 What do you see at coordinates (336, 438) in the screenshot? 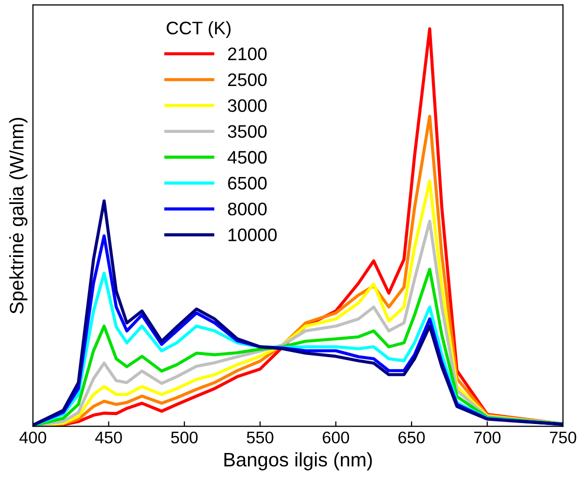
I see `x-tick-label: 600` at bounding box center [336, 438].